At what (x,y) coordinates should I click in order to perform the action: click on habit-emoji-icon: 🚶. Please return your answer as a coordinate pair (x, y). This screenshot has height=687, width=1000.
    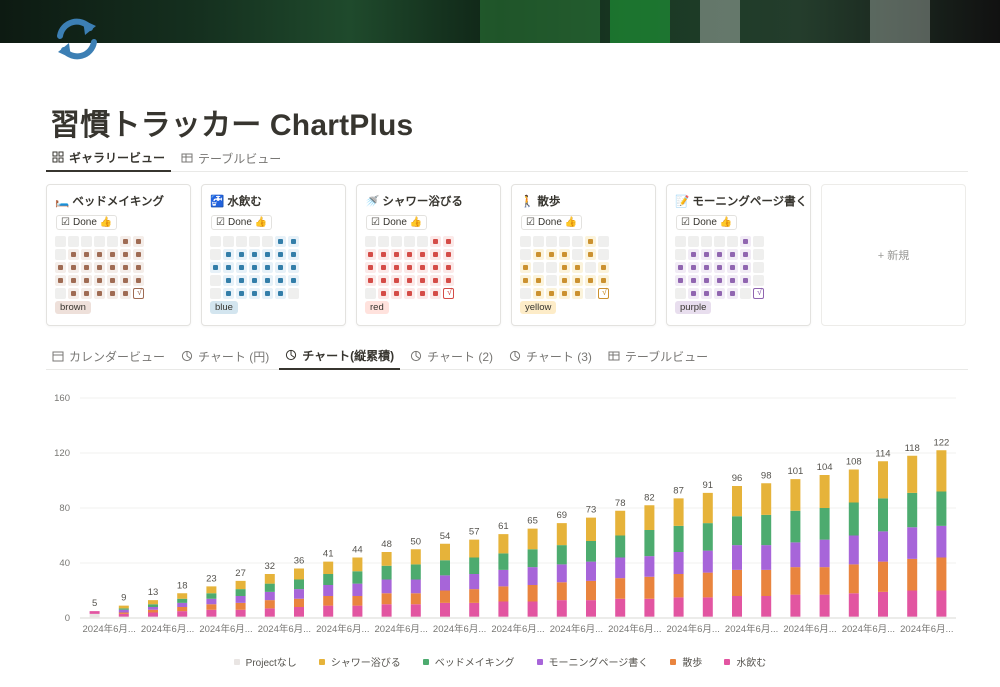
    Looking at the image, I should click on (527, 202).